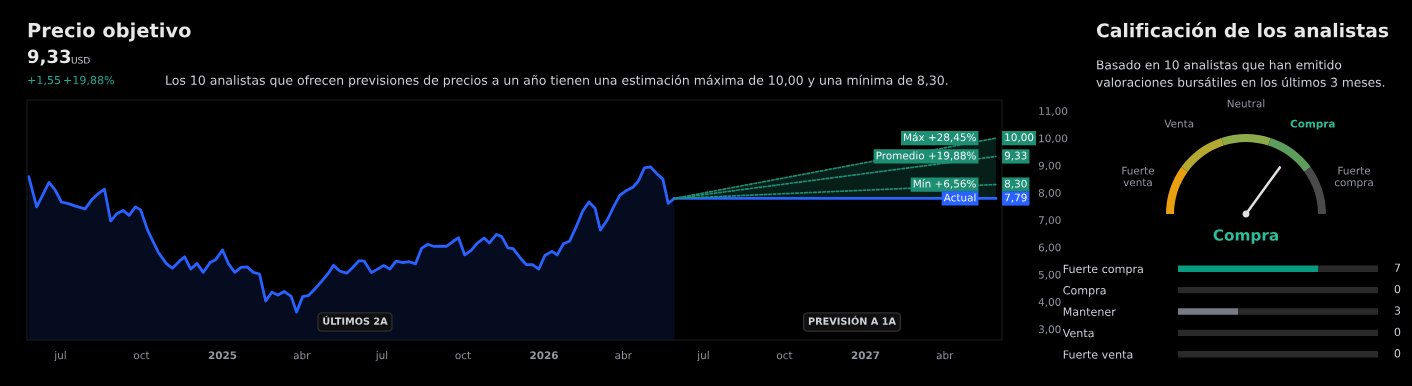 The width and height of the screenshot is (1412, 386). Describe the element at coordinates (1049, 302) in the screenshot. I see `y-tick-label: 4,00` at that location.